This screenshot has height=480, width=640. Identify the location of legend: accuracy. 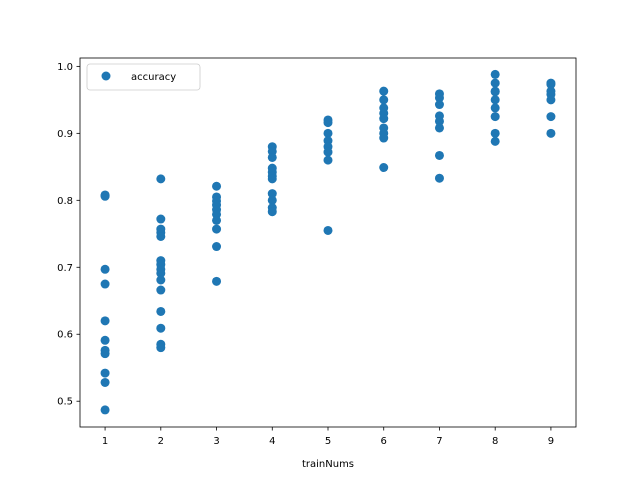
(143, 77).